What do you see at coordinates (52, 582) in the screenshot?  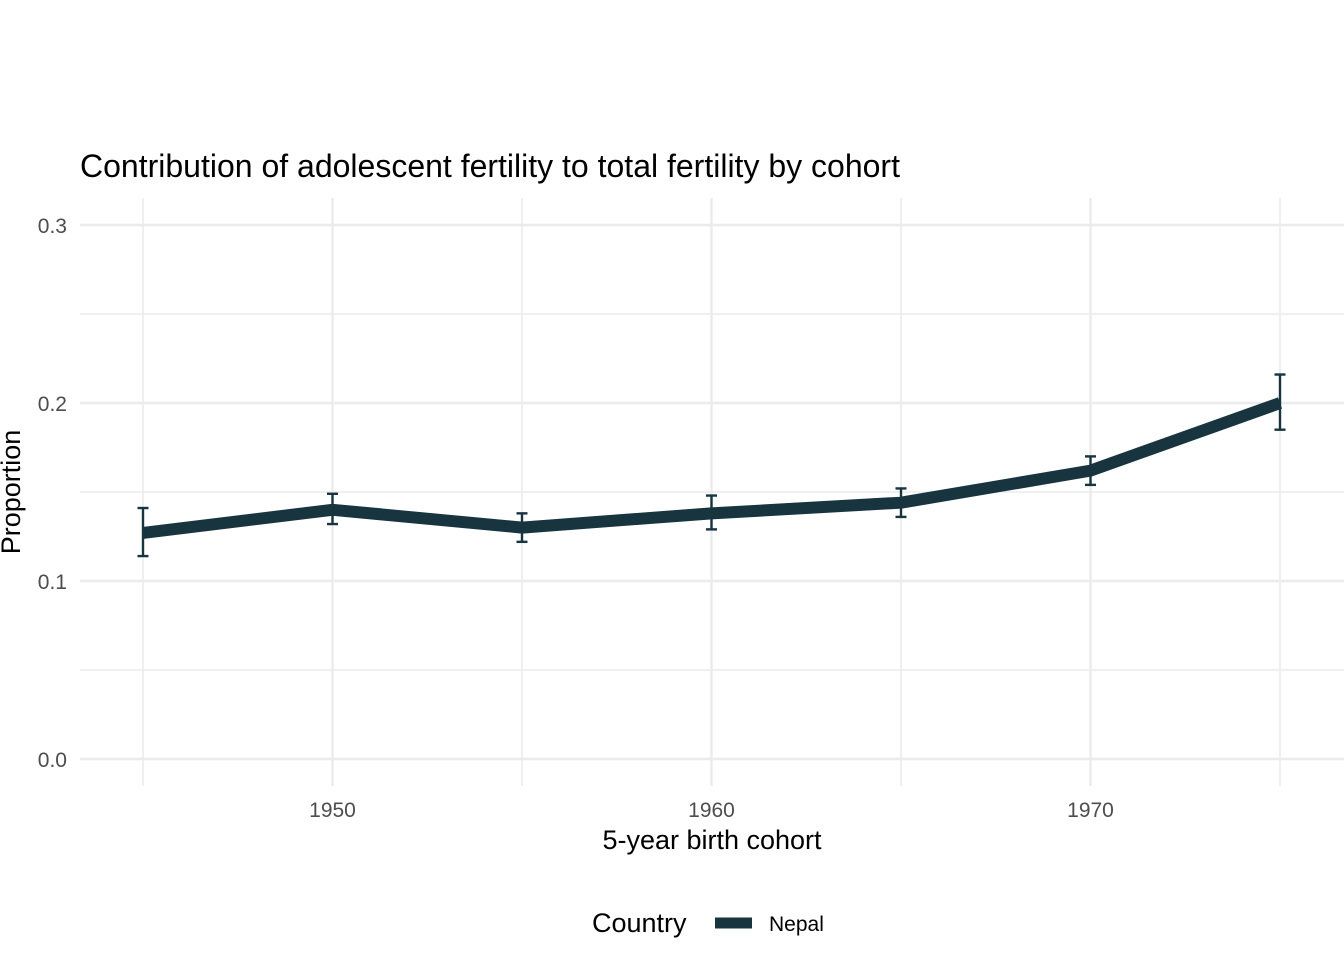 I see `y-tick-label: 0.1` at bounding box center [52, 582].